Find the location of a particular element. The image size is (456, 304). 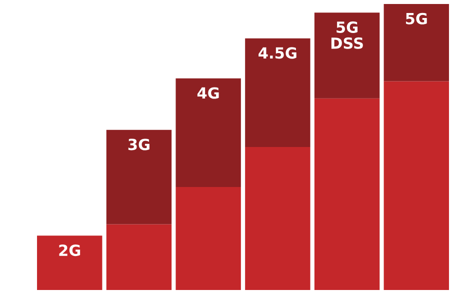

x-tick-label: 4G is located at coordinates (208, 93).